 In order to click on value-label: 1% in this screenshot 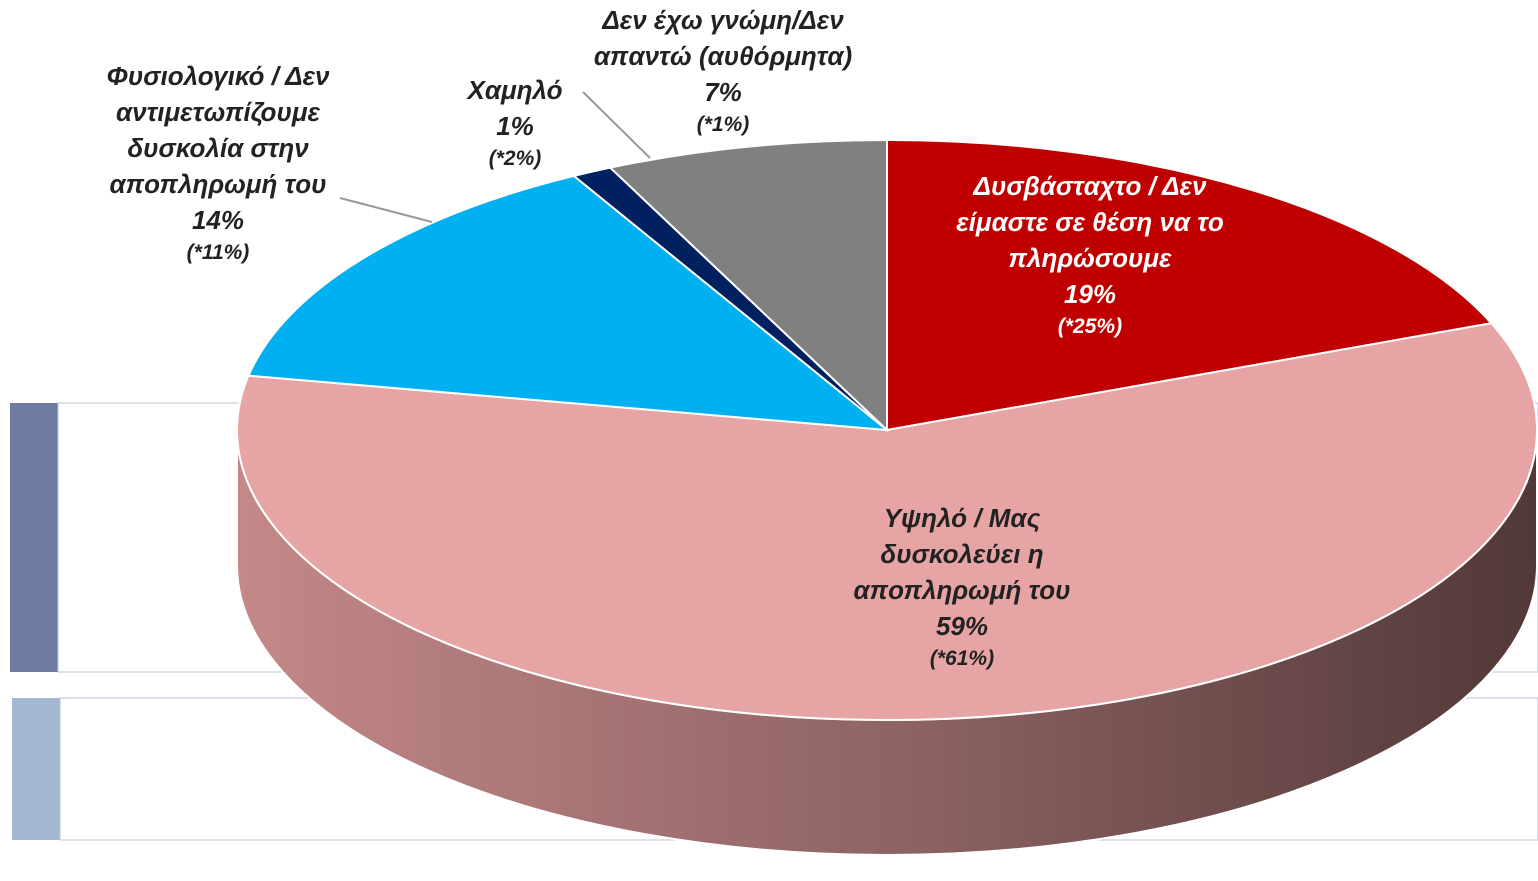, I will do `click(515, 126)`.